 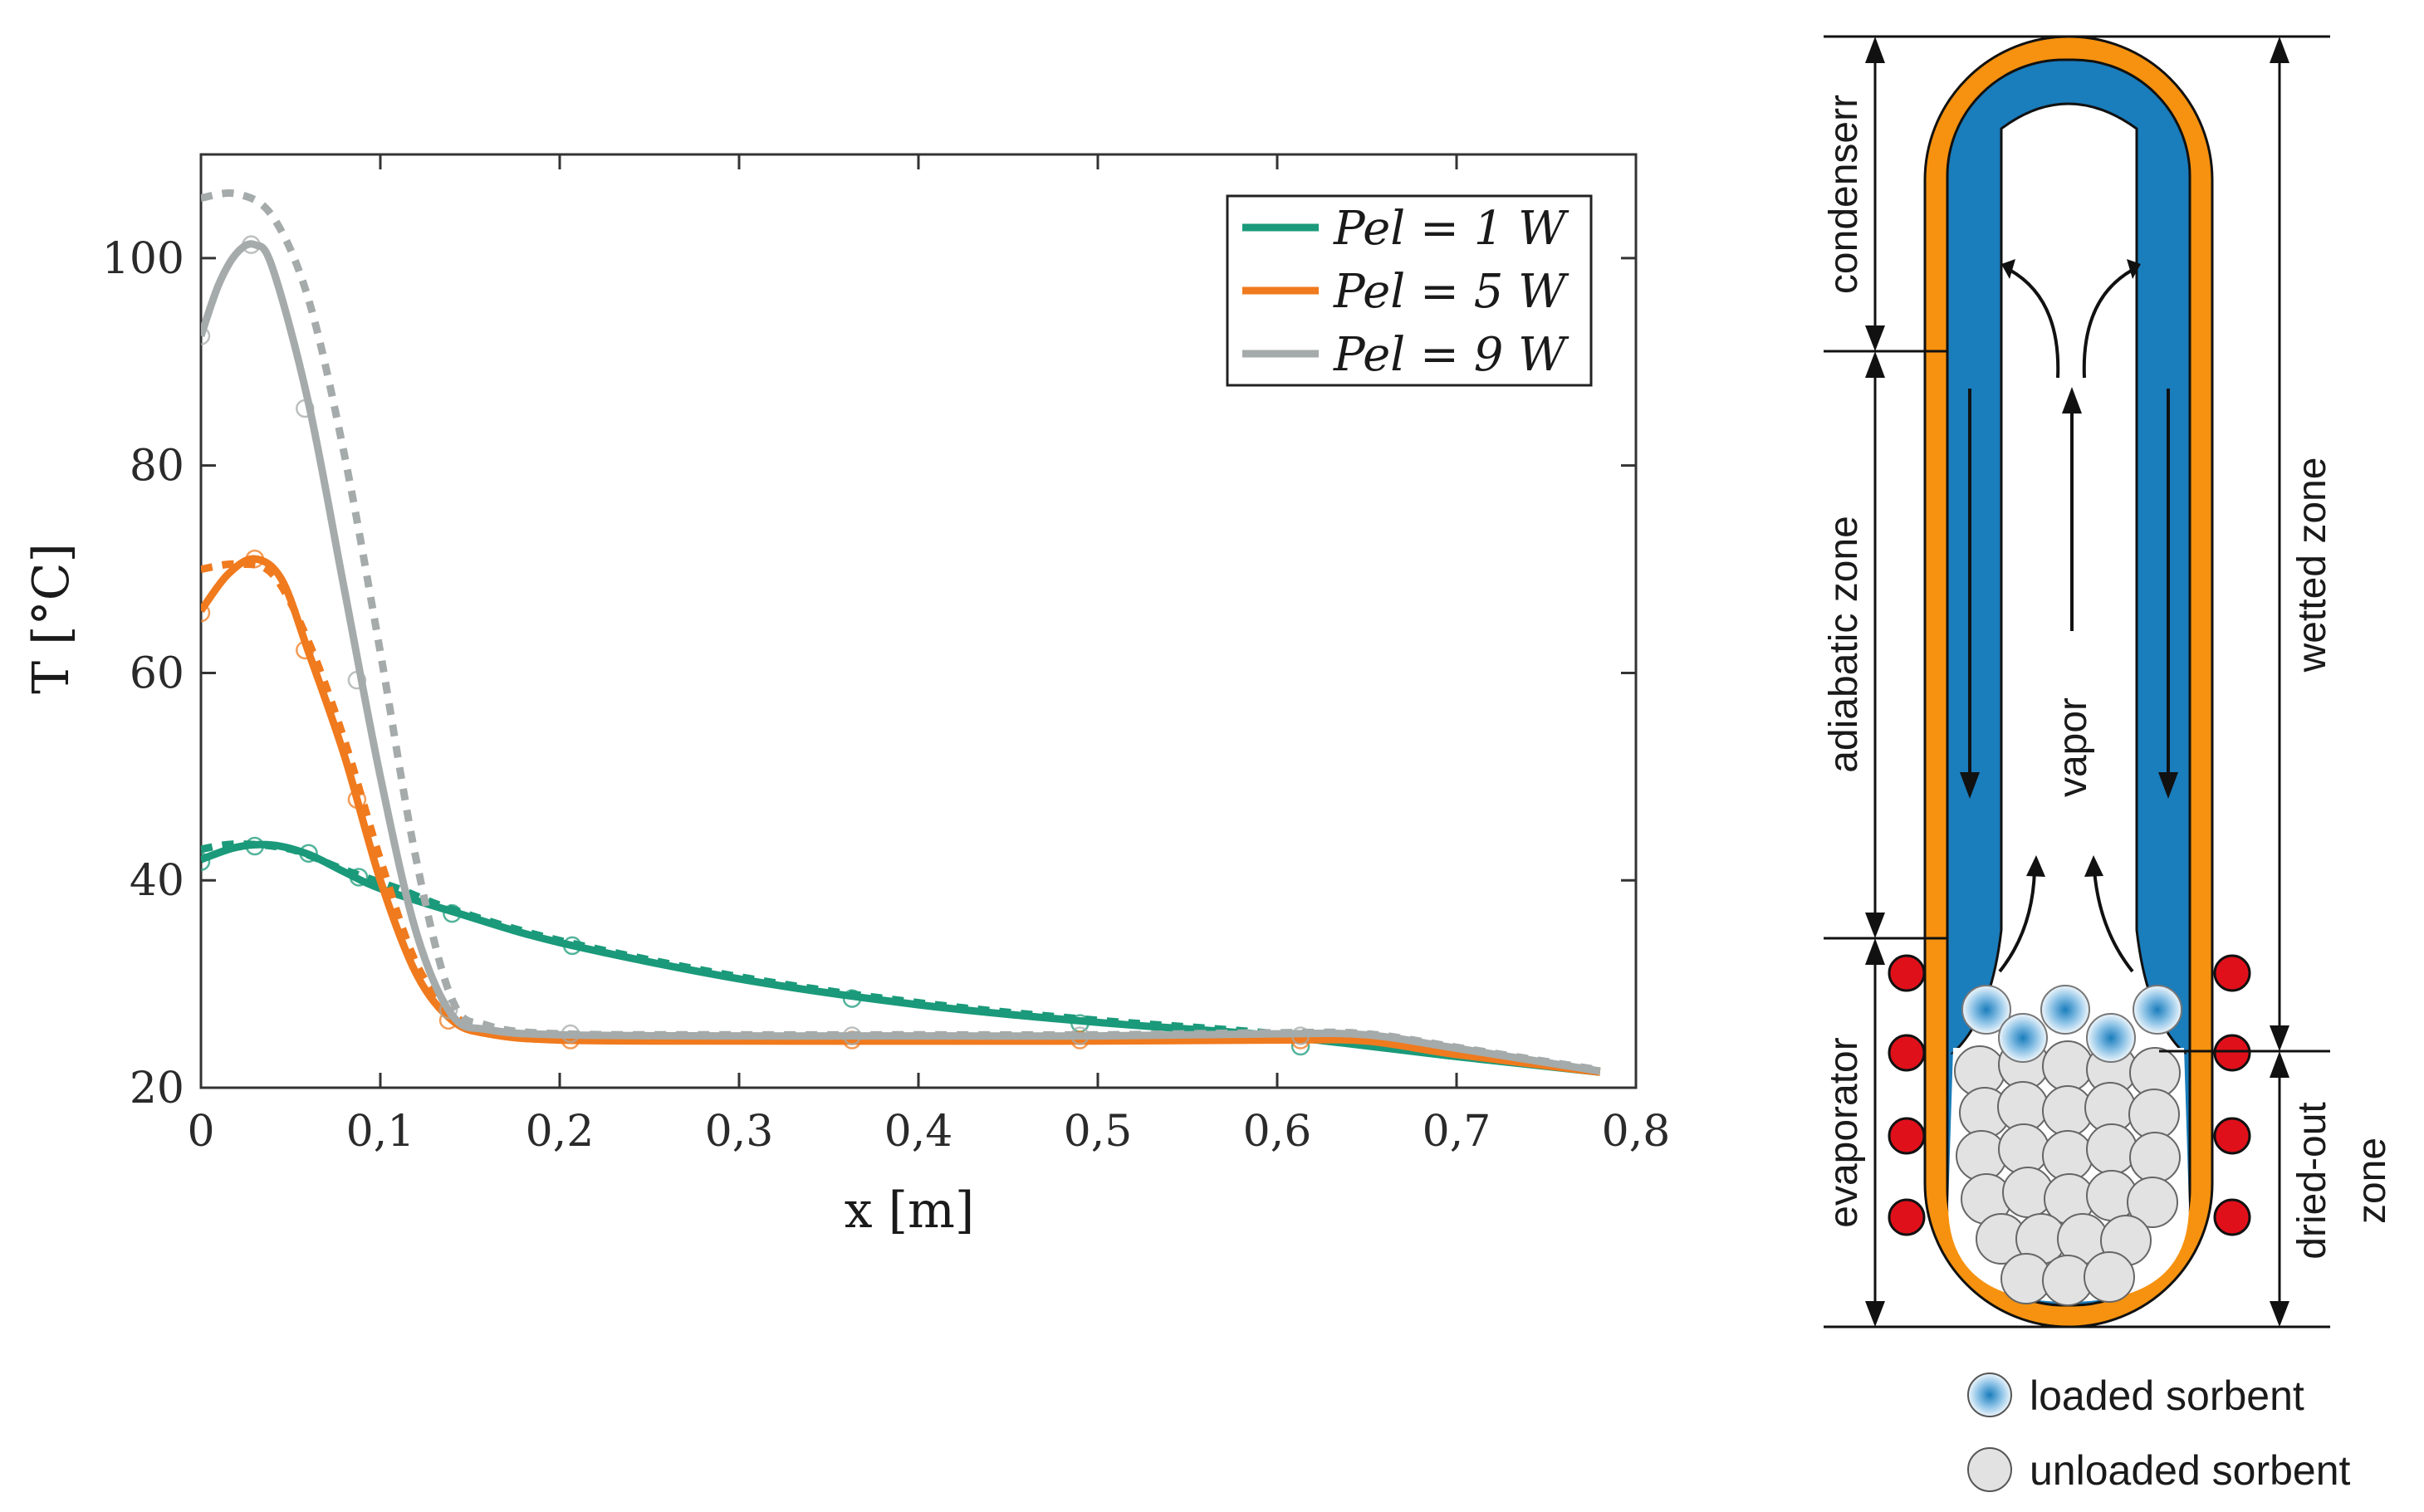 I want to click on y-tick-label: 20, so click(x=157, y=1088).